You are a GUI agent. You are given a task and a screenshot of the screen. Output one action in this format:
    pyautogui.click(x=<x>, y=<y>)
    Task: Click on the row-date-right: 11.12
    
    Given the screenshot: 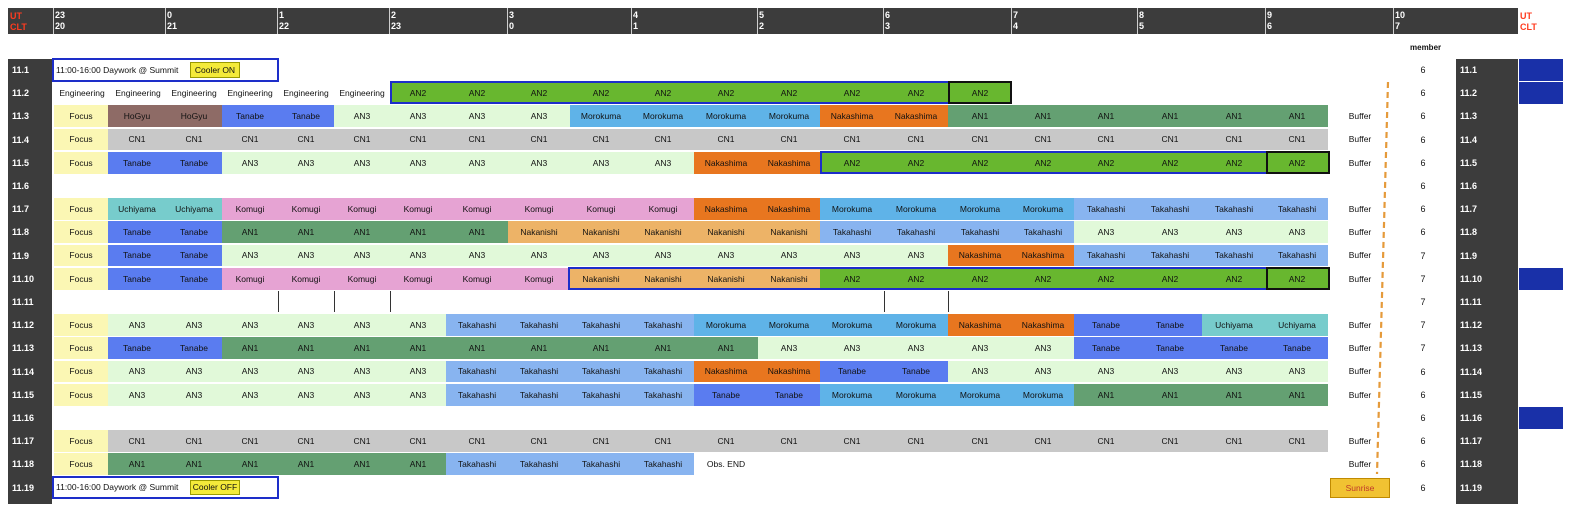 What is the action you would take?
    pyautogui.click(x=1471, y=325)
    